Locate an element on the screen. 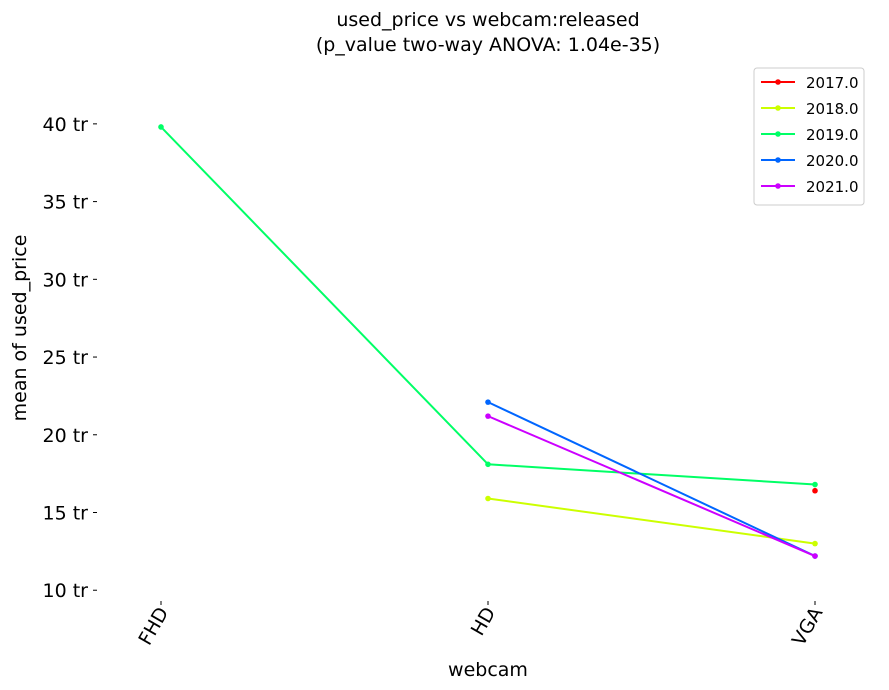  y-tick-label: 40 tr is located at coordinates (66, 125).